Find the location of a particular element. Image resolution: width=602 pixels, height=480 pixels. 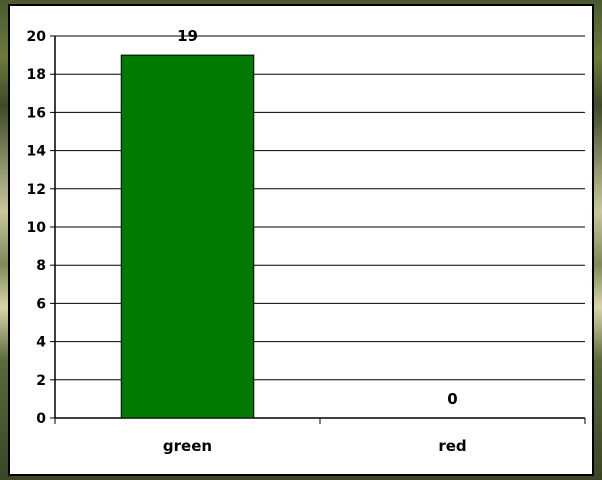

y-tick-label: 10 is located at coordinates (37, 228).